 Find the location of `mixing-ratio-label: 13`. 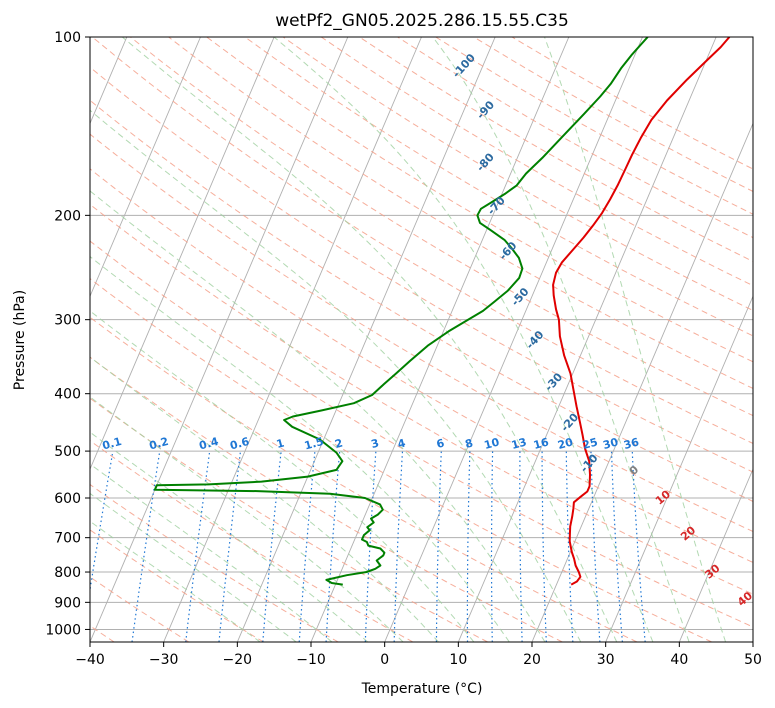

mixing-ratio-label: 13 is located at coordinates (519, 443).